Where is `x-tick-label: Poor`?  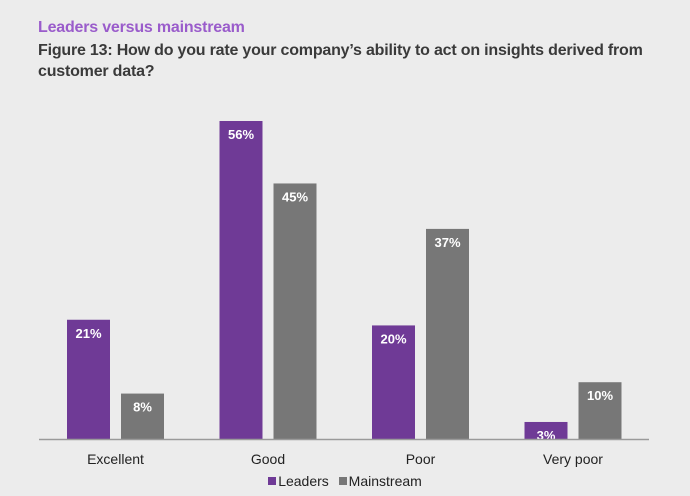 x-tick-label: Poor is located at coordinates (421, 459).